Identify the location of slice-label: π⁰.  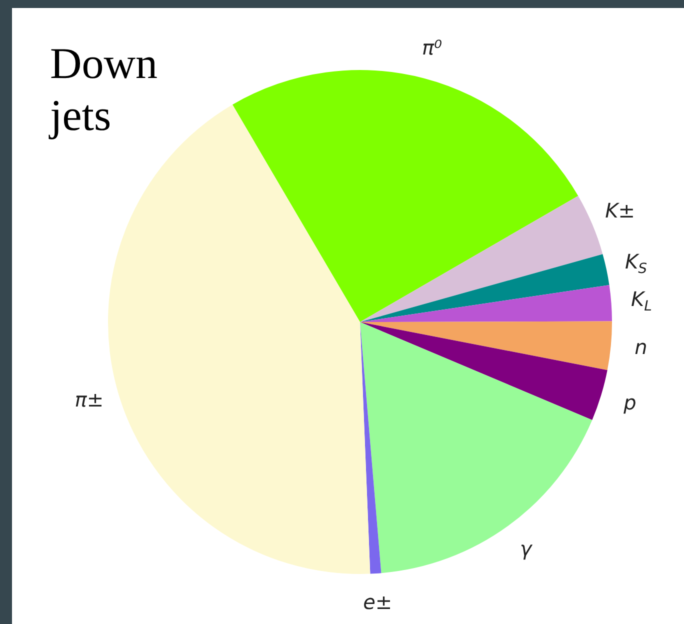
(432, 47).